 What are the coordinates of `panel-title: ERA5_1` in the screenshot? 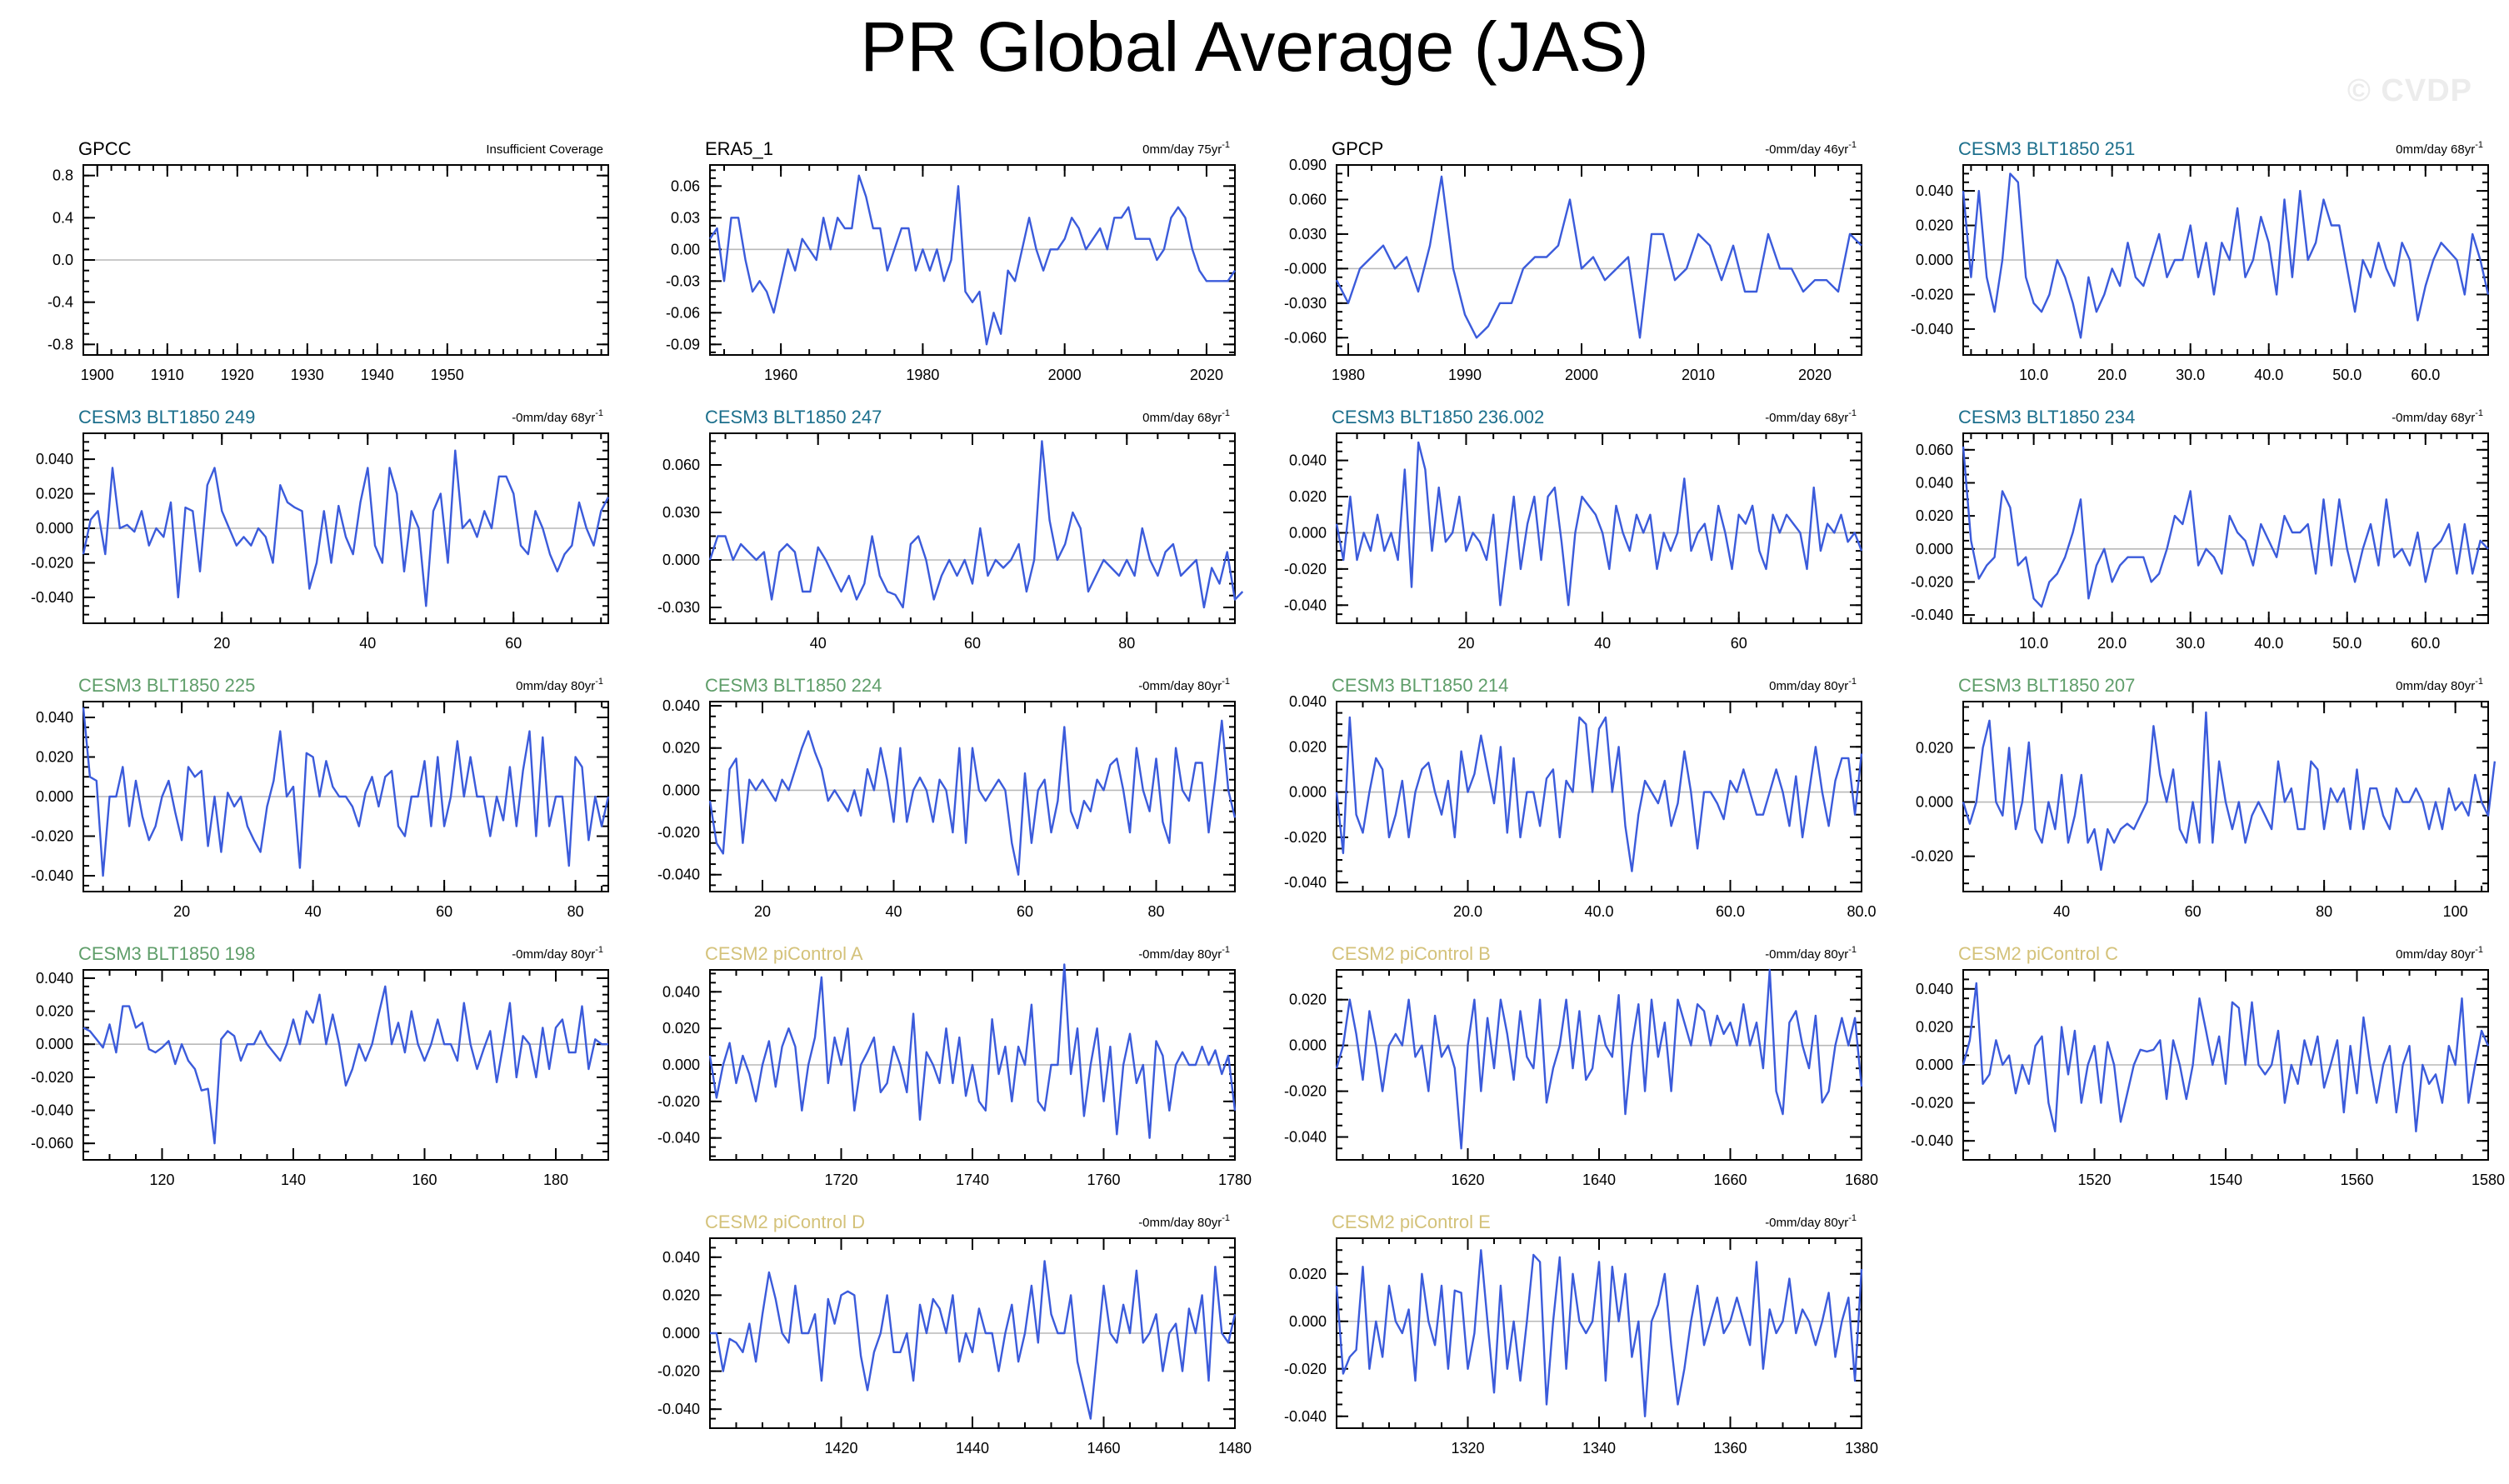 It's located at (739, 148).